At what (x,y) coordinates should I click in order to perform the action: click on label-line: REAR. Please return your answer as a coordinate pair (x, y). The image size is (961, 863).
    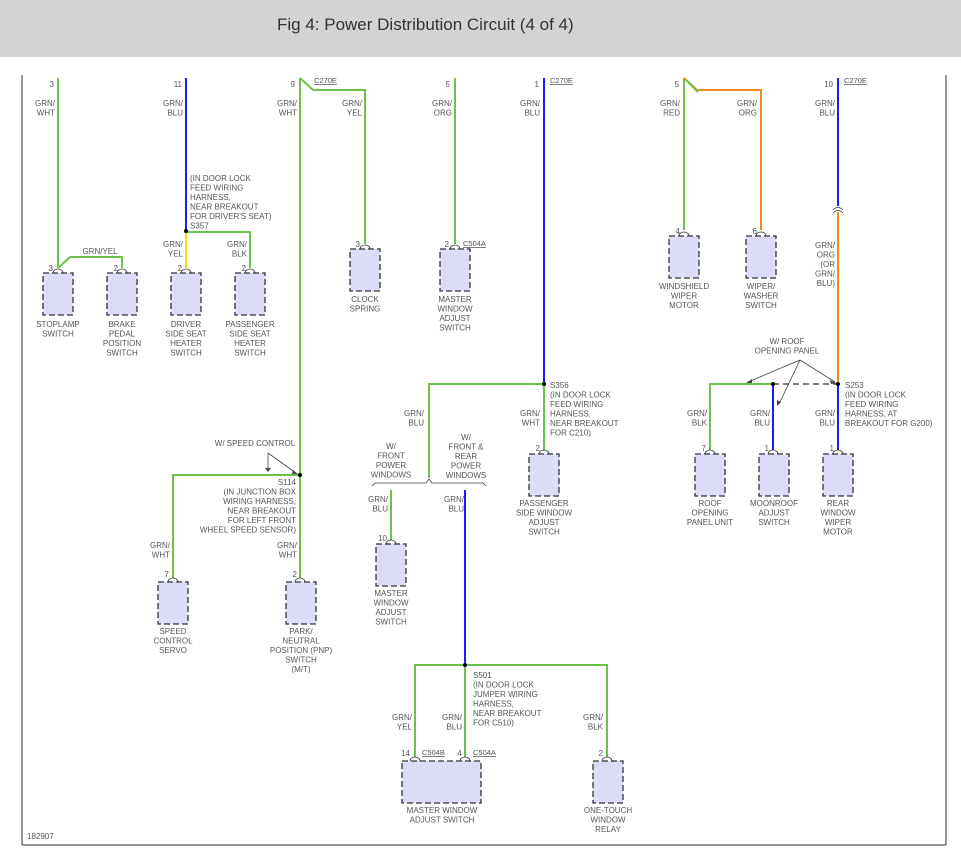
    Looking at the image, I should click on (466, 456).